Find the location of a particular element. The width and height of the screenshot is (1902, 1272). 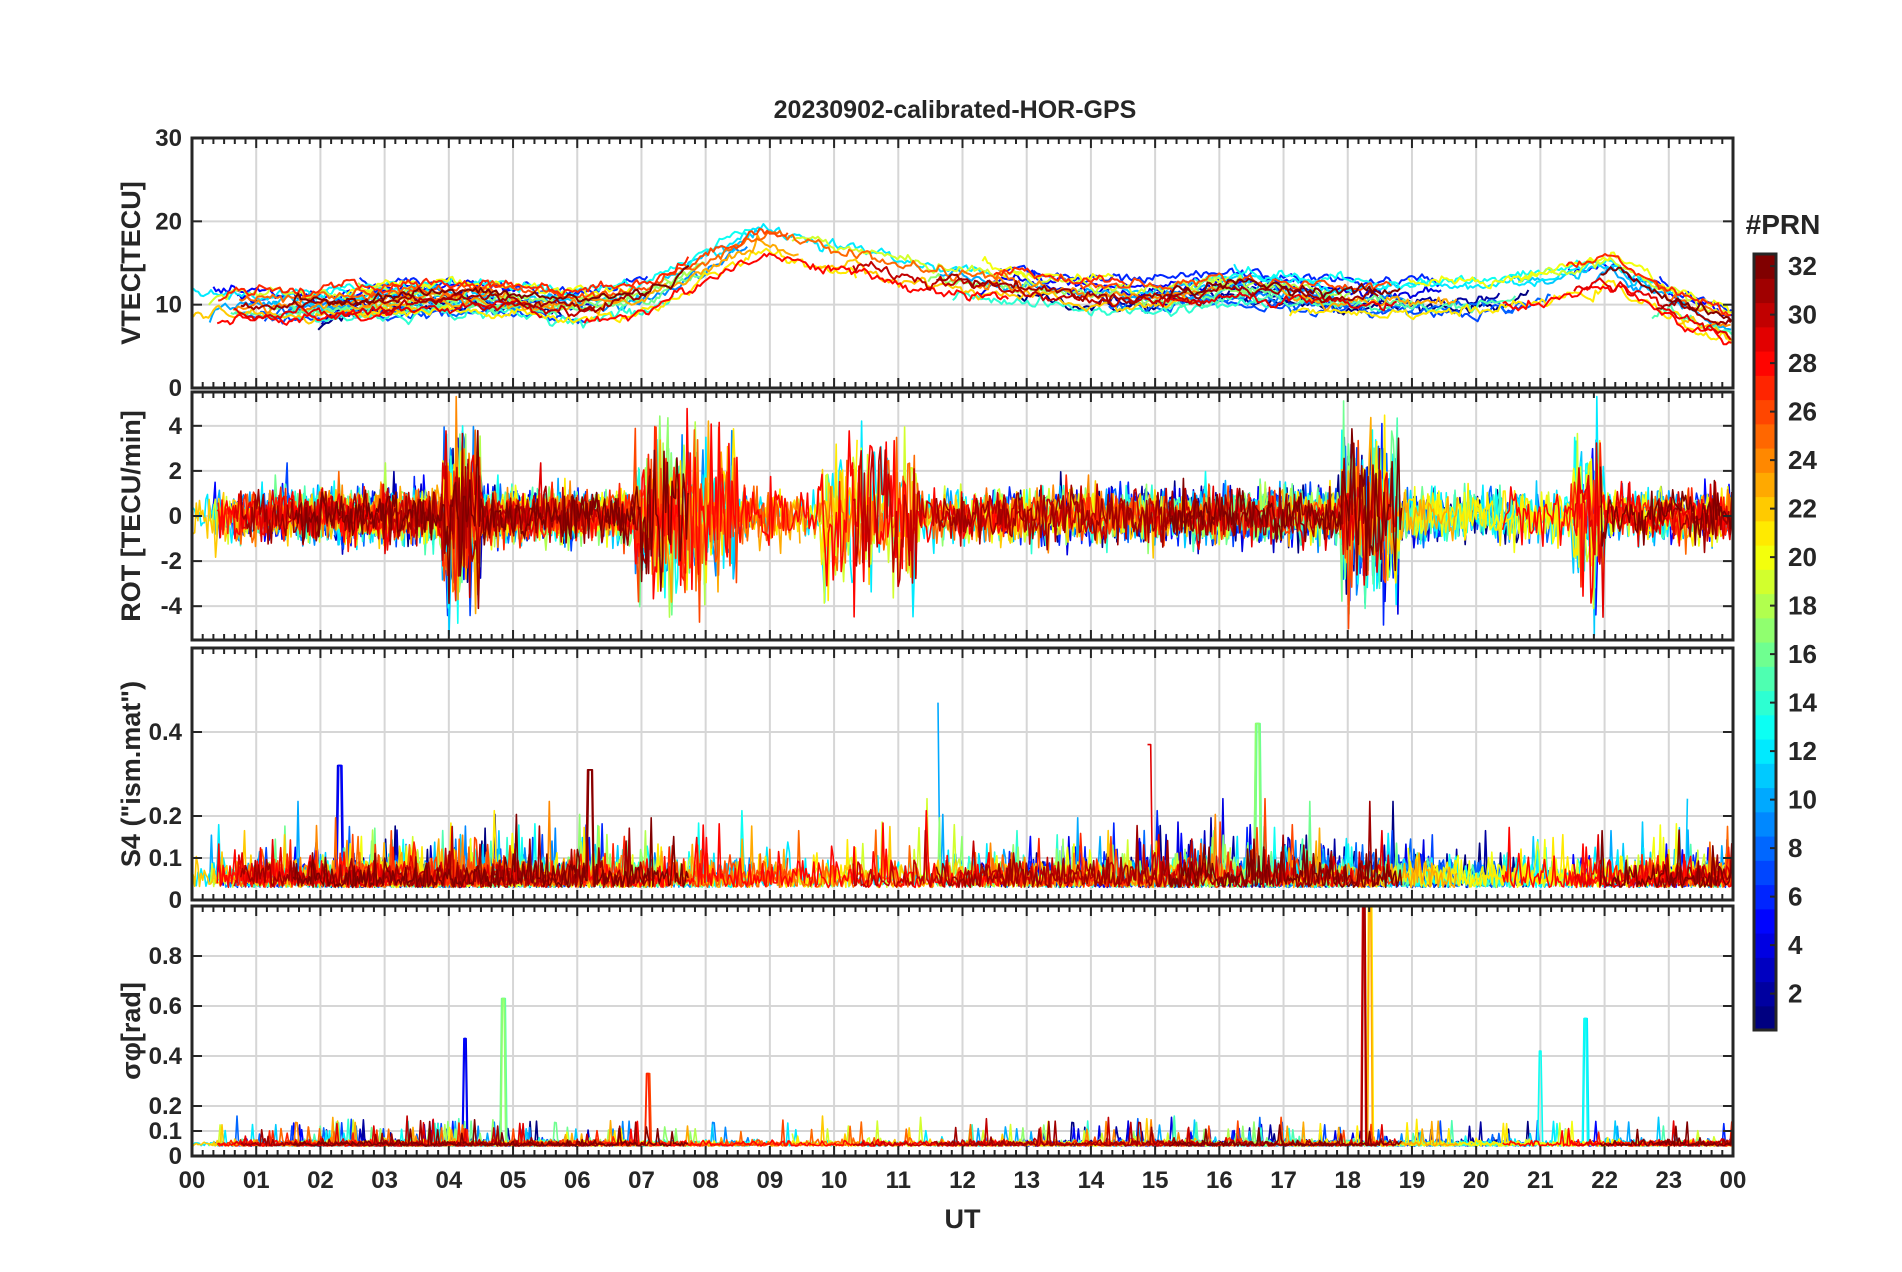

y-tick-labels: -4 -2 0 2 4 is located at coordinates (947, 516).